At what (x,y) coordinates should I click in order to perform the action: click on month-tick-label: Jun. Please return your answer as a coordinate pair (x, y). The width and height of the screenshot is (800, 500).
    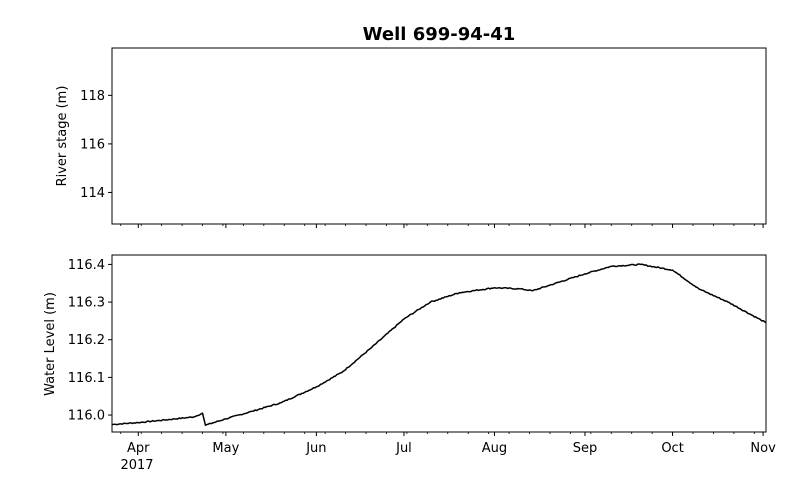
    Looking at the image, I should click on (315, 448).